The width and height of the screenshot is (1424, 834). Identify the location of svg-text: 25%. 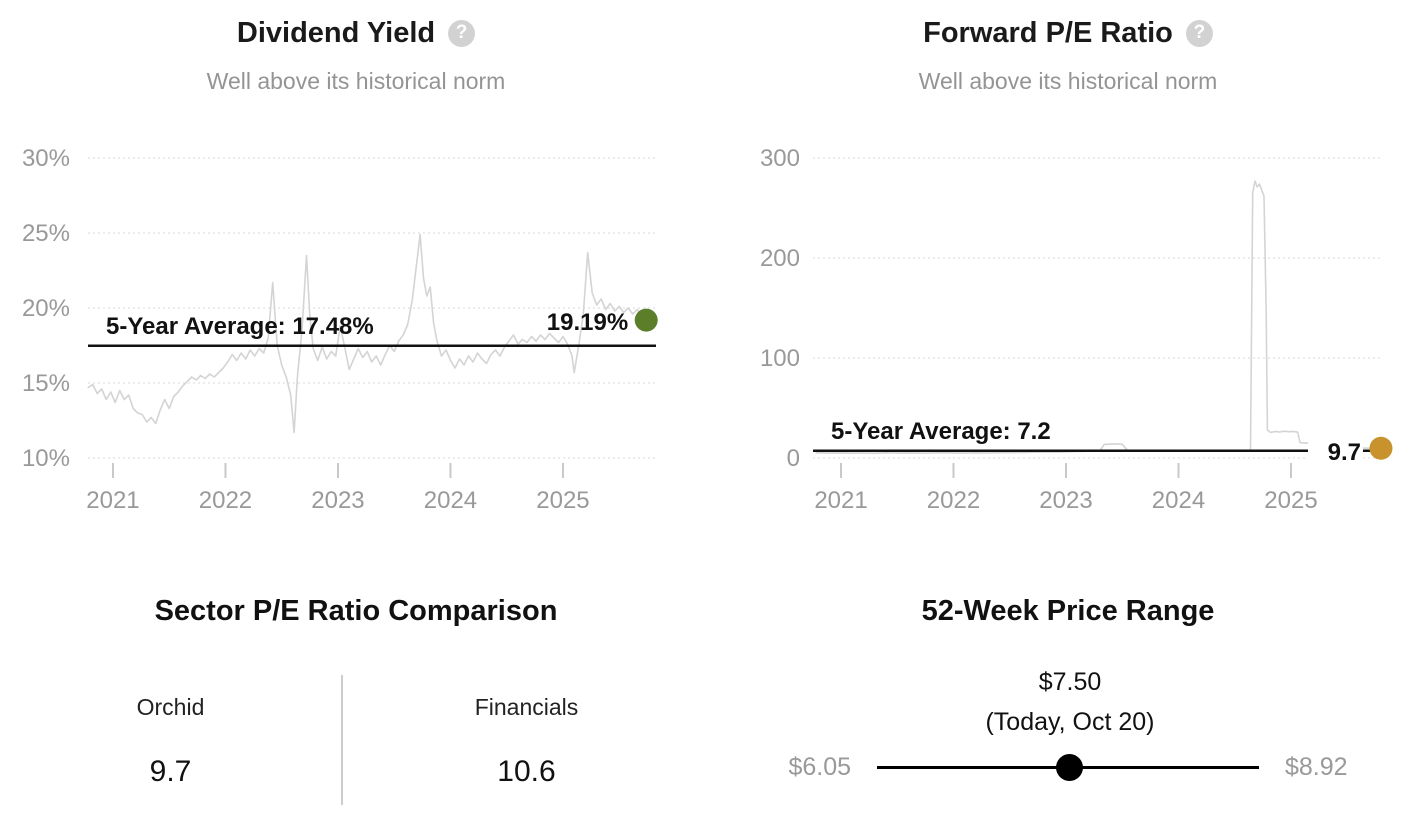
(46, 233).